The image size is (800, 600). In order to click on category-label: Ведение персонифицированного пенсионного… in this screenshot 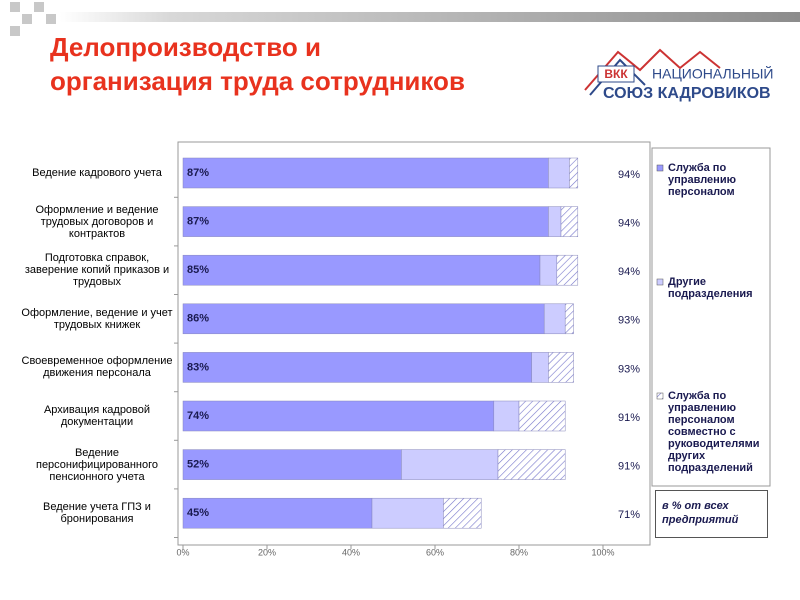, I will do `click(97, 464)`.